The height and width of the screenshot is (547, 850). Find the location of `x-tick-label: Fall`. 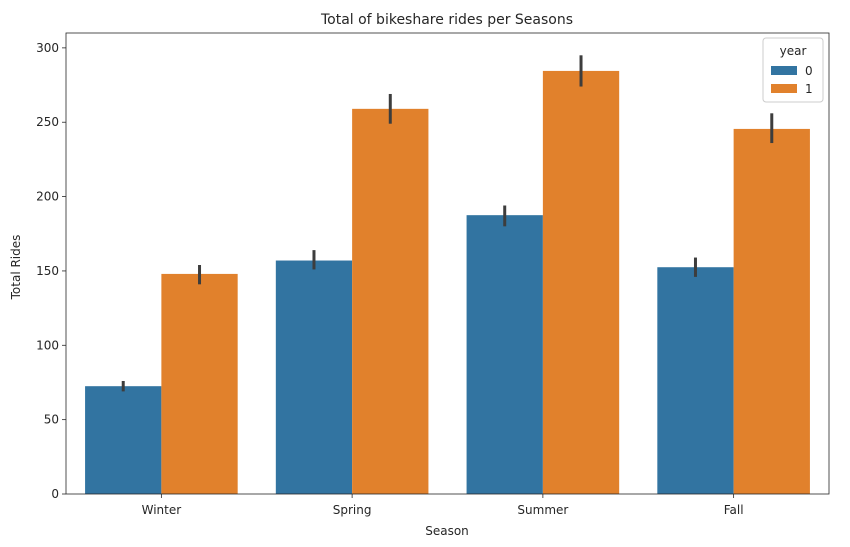

x-tick-label: Fall is located at coordinates (734, 510).